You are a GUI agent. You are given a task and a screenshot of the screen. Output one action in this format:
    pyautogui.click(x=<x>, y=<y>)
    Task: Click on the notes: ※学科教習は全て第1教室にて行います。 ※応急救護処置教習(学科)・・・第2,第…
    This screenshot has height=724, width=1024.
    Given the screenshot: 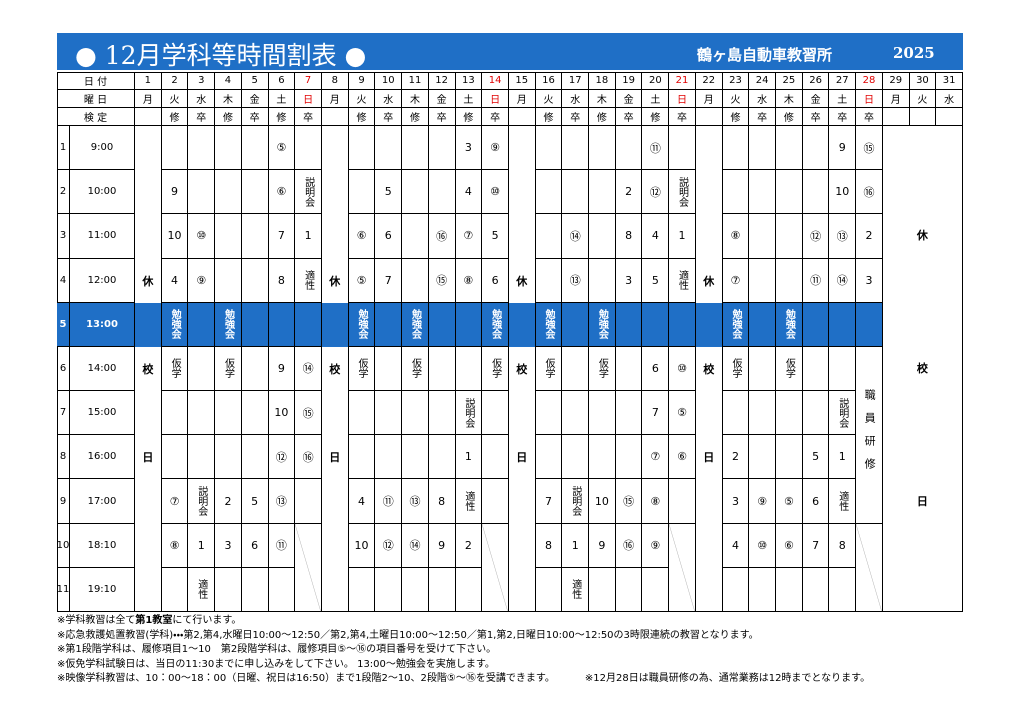 What is the action you would take?
    pyautogui.click(x=463, y=650)
    